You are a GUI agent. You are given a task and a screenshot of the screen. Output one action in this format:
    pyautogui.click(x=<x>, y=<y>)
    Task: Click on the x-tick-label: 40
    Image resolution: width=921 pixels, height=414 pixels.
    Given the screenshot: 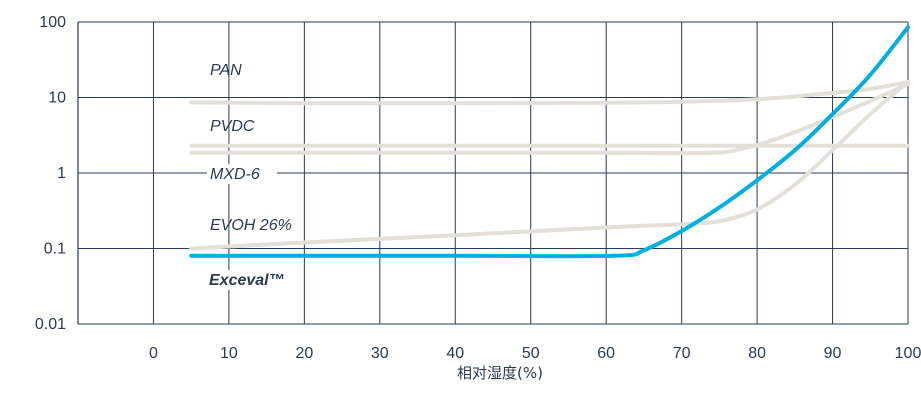 What is the action you would take?
    pyautogui.click(x=455, y=353)
    